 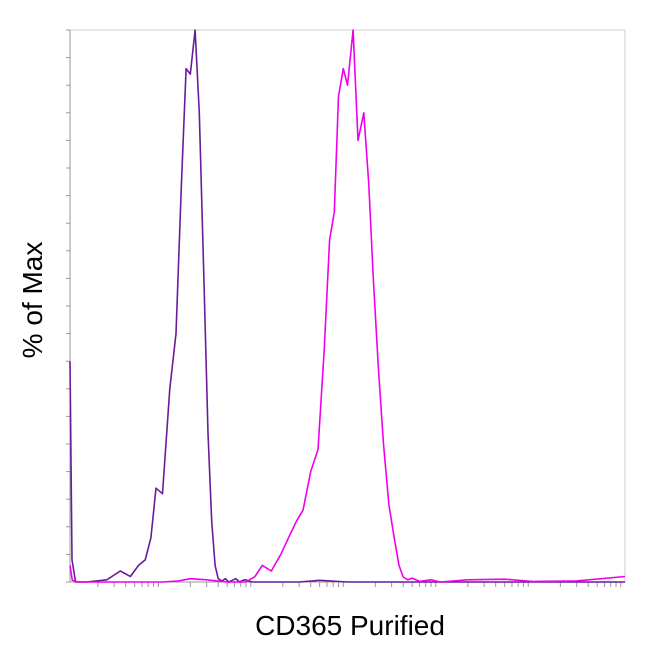 I want to click on y-axis-label: % of Max, so click(x=32, y=300).